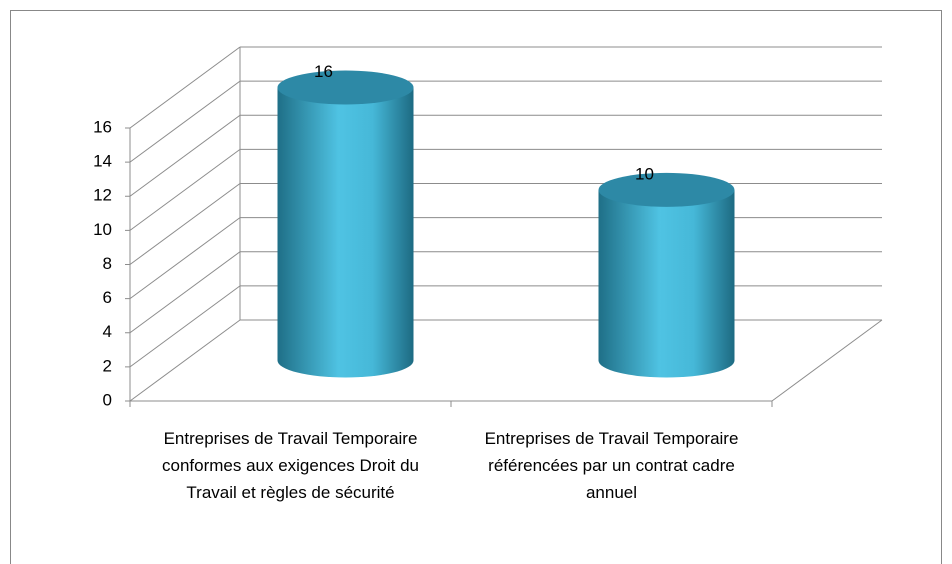  Describe the element at coordinates (107, 263) in the screenshot. I see `y-tick-label: 8` at that location.